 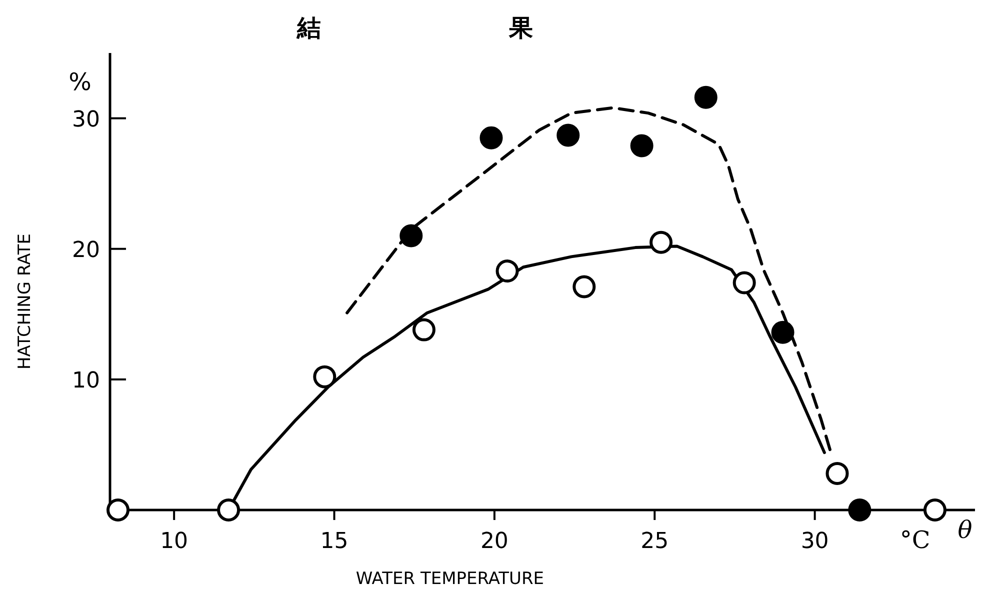 What do you see at coordinates (965, 530) in the screenshot?
I see `text: θ` at bounding box center [965, 530].